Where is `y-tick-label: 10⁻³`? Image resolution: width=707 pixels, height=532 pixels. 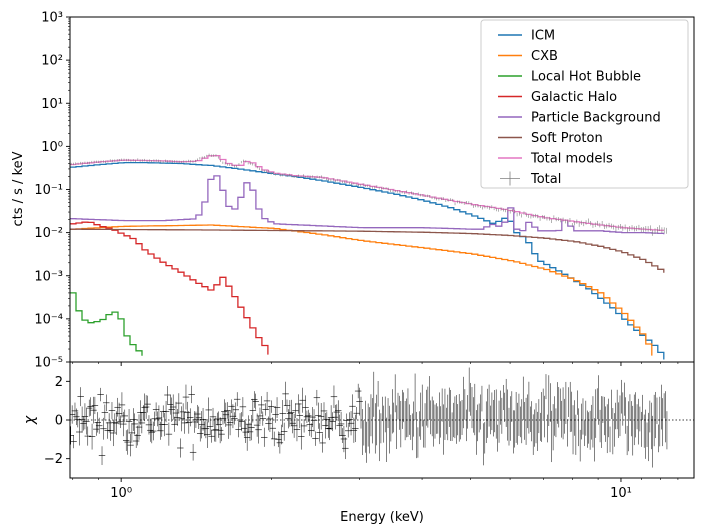
y-tick-label: 10⁻³ is located at coordinates (48, 276).